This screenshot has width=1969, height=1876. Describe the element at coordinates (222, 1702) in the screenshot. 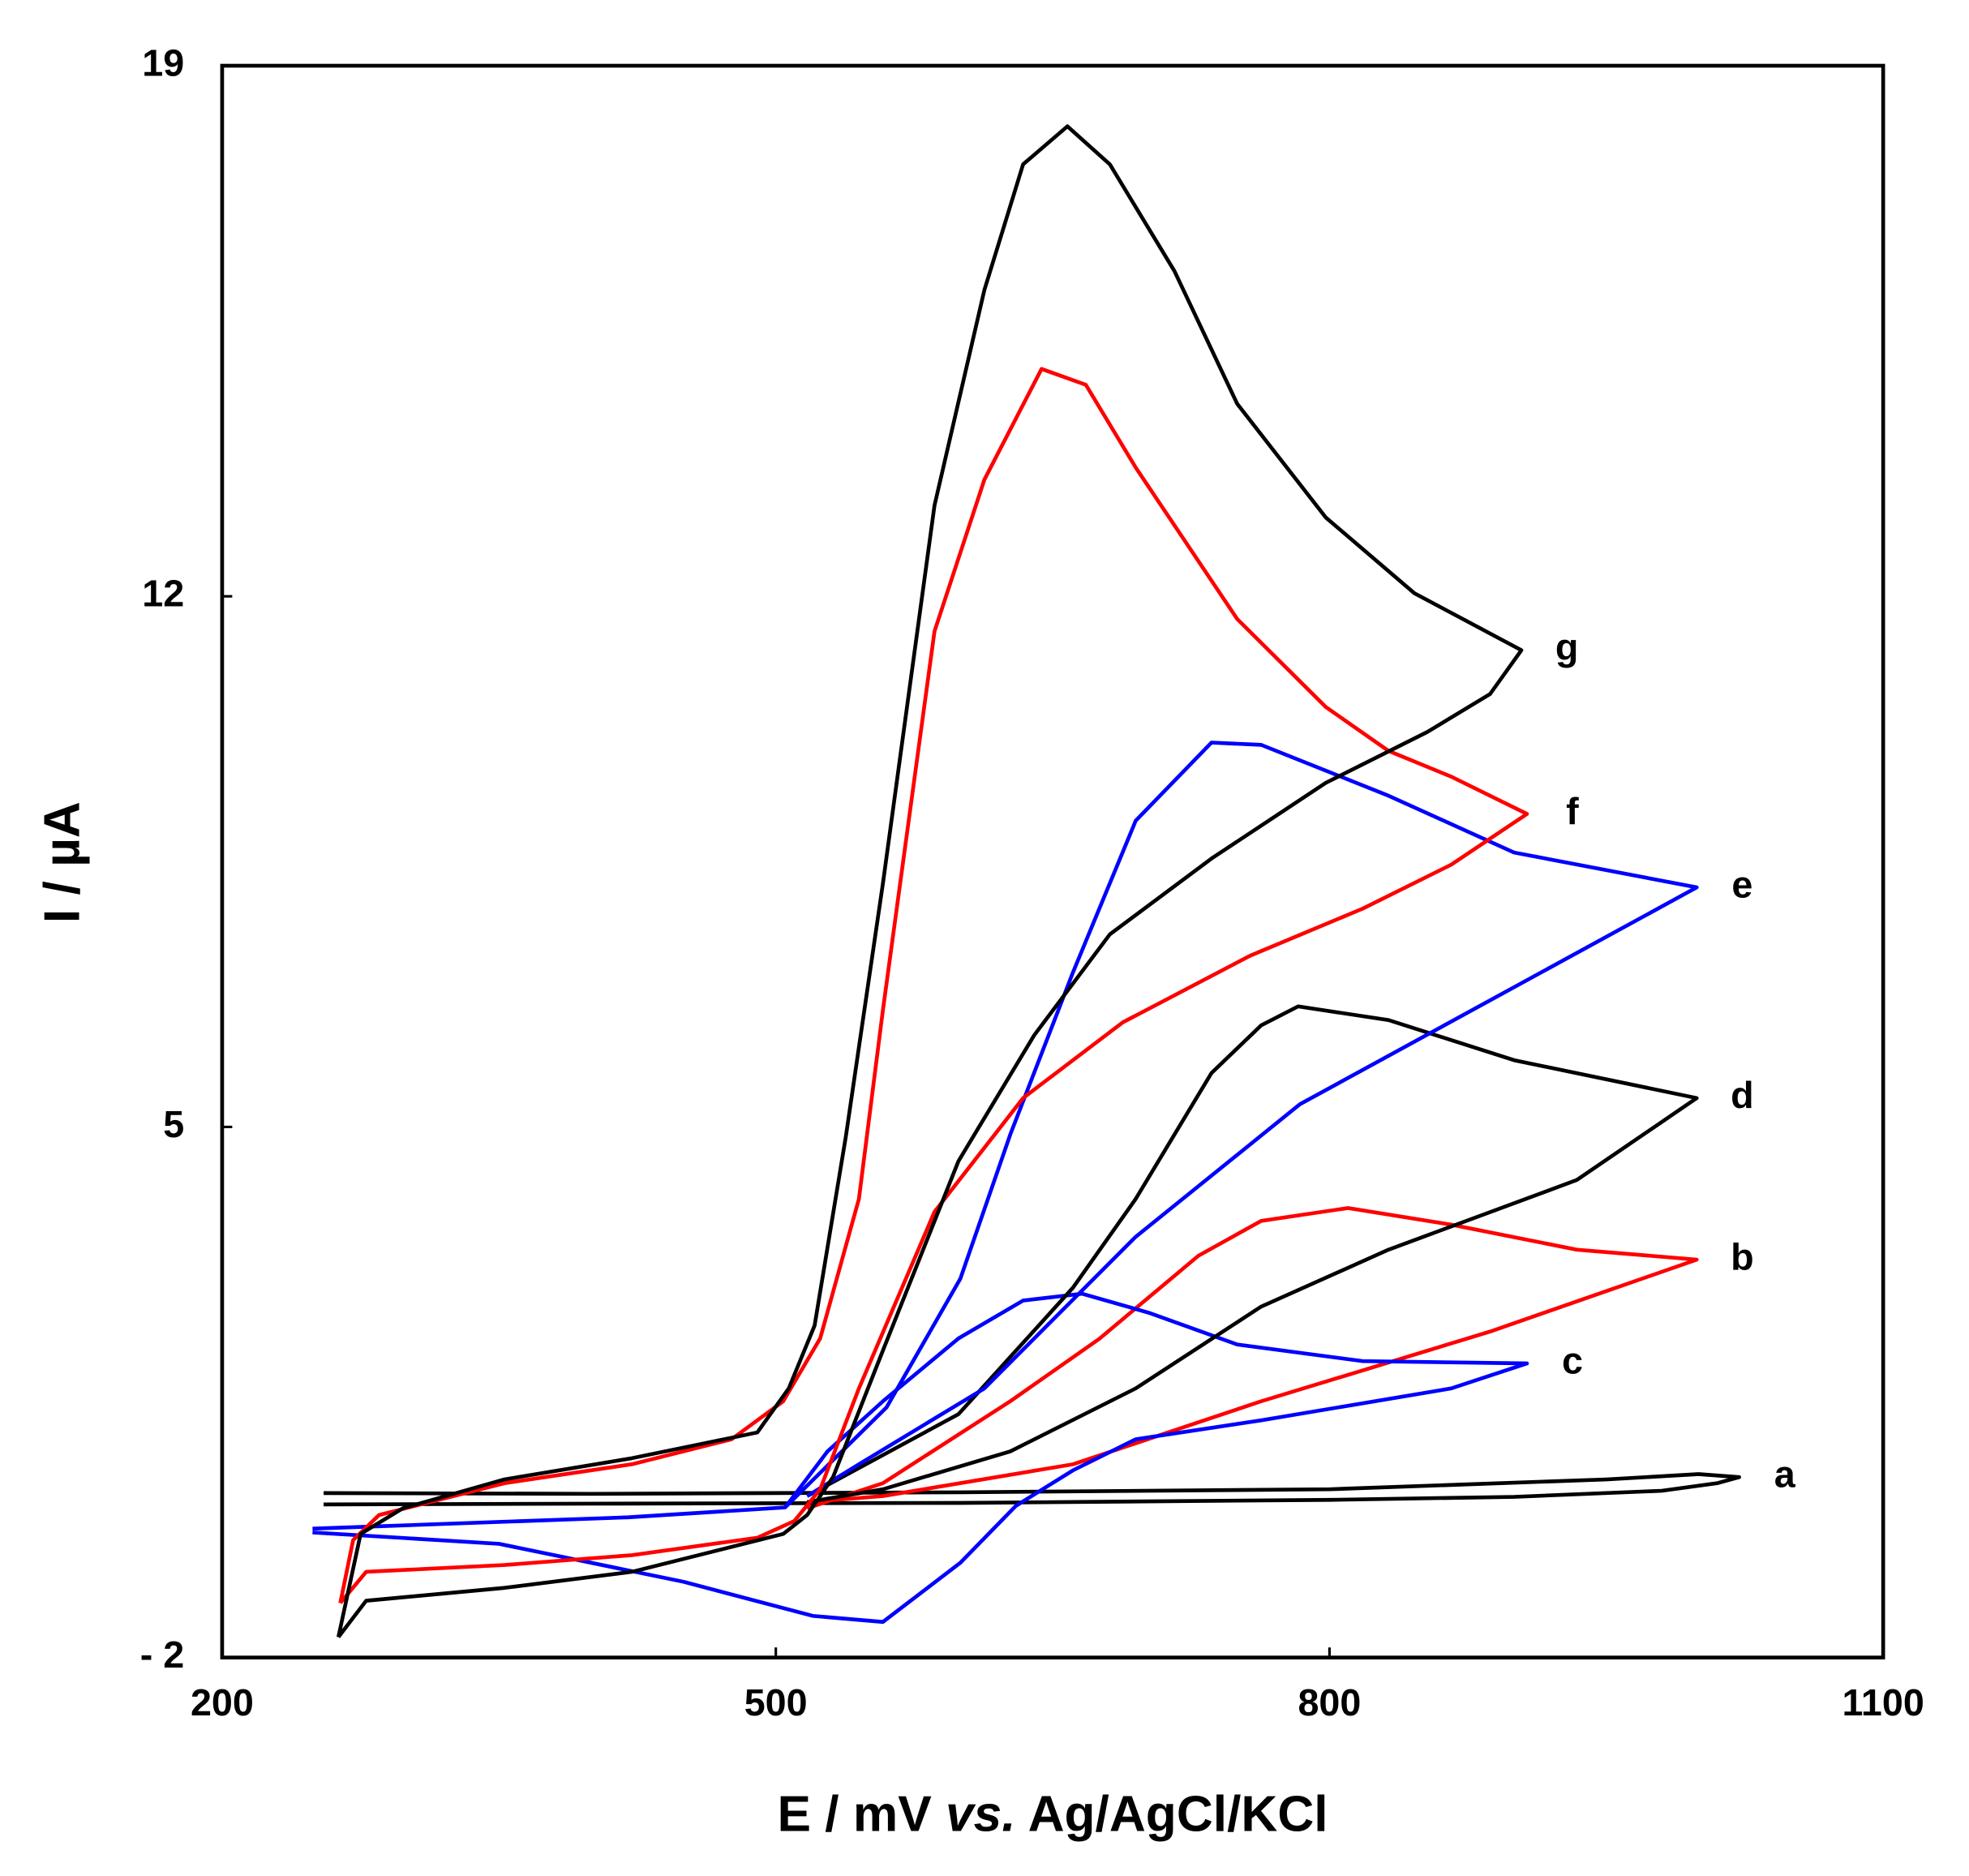

I see `x-tick-label: 200` at that location.